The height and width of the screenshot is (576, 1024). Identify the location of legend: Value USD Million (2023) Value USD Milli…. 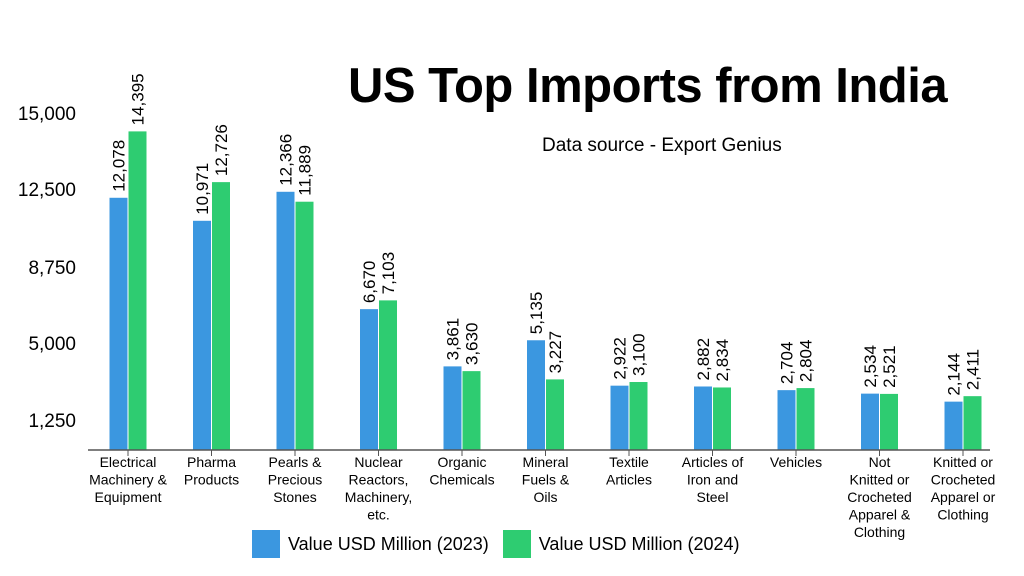
(496, 544).